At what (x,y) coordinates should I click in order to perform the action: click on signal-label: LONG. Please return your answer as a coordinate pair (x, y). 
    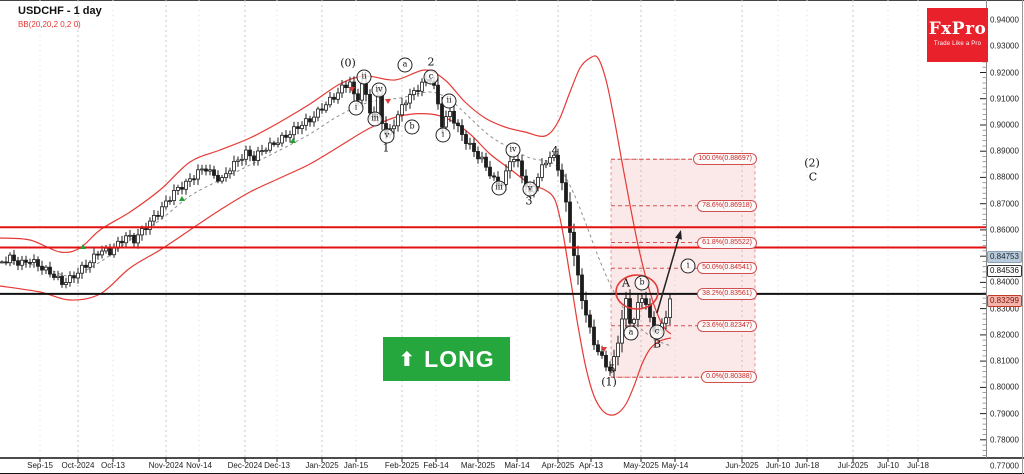
    Looking at the image, I should click on (459, 358).